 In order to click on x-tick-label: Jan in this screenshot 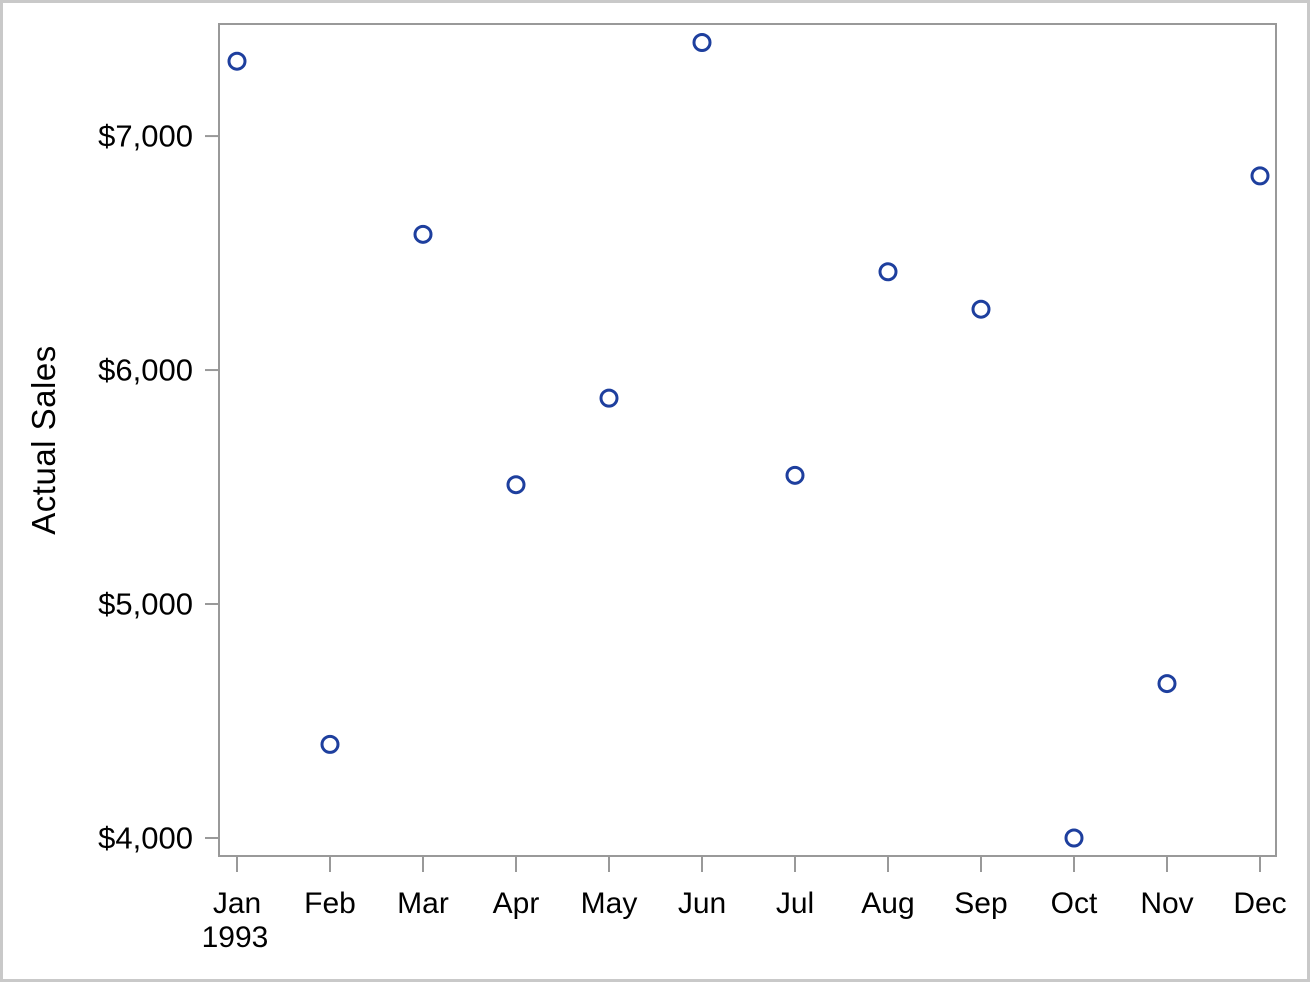, I will do `click(237, 903)`.